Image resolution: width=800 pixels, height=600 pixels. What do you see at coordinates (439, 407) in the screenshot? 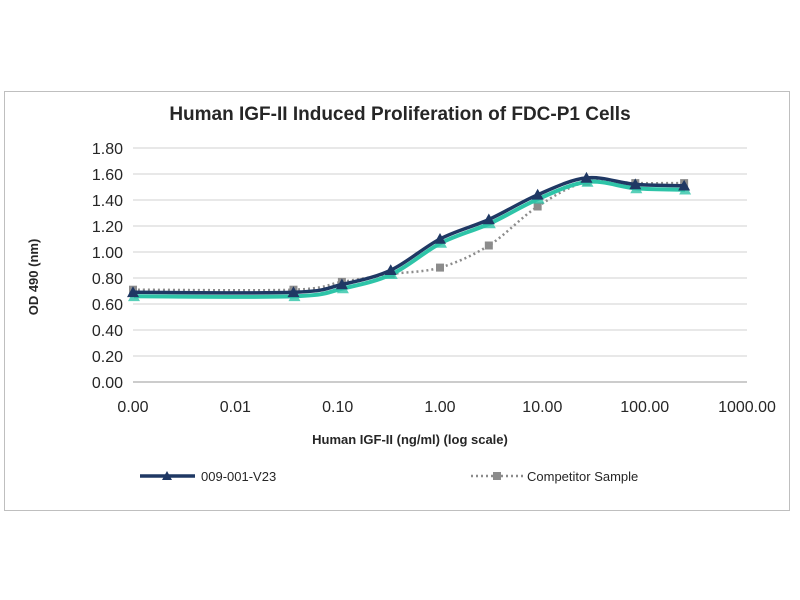
I see `x-tick-1.00: 1.00` at bounding box center [439, 407].